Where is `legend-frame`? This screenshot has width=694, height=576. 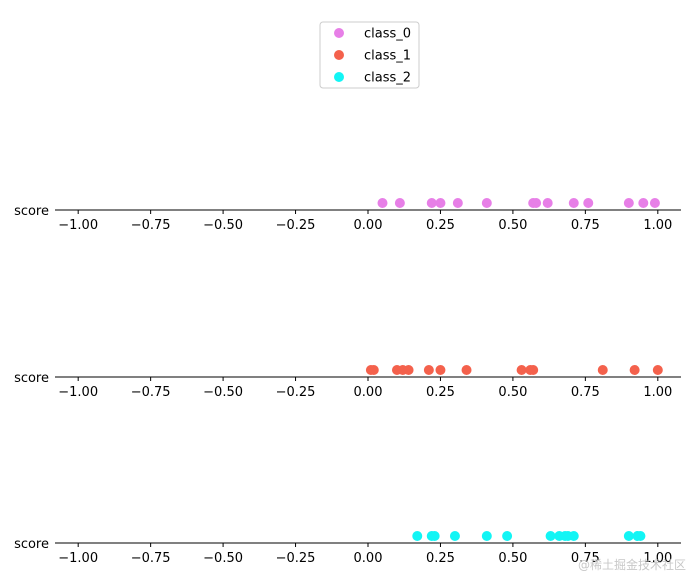 legend-frame is located at coordinates (369, 55).